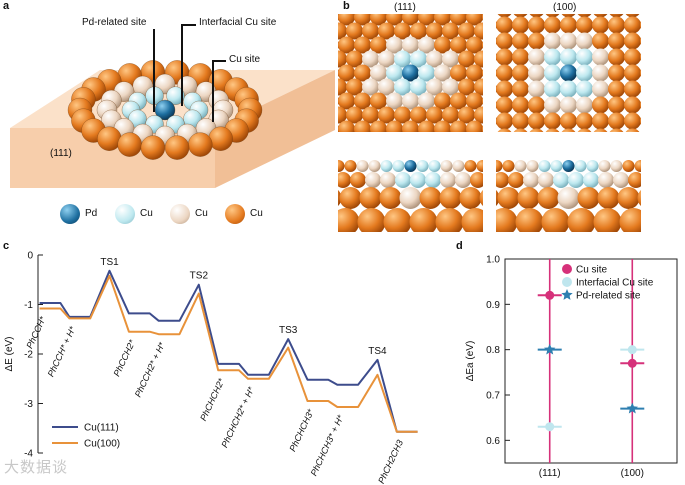 The width and height of the screenshot is (685, 485). Describe the element at coordinates (632, 408) in the screenshot. I see `point-star` at that location.